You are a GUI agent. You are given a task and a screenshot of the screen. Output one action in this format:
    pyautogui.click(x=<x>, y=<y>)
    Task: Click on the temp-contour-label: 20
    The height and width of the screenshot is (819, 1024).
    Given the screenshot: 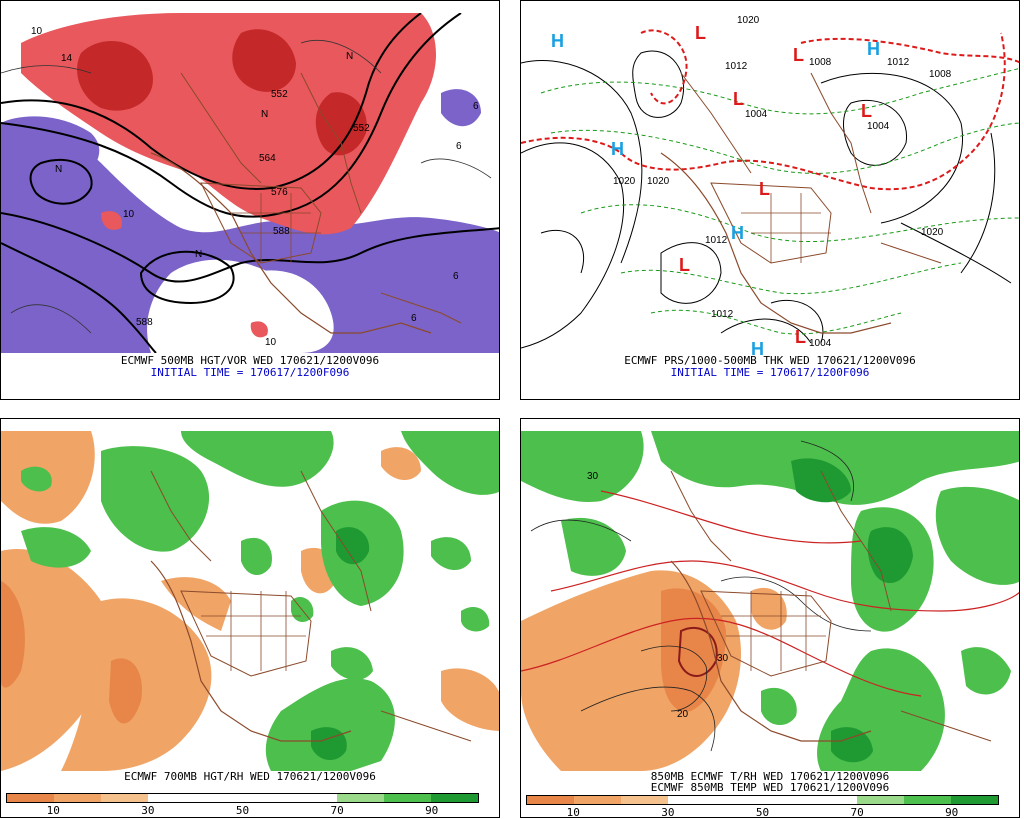 What is the action you would take?
    pyautogui.click(x=683, y=714)
    